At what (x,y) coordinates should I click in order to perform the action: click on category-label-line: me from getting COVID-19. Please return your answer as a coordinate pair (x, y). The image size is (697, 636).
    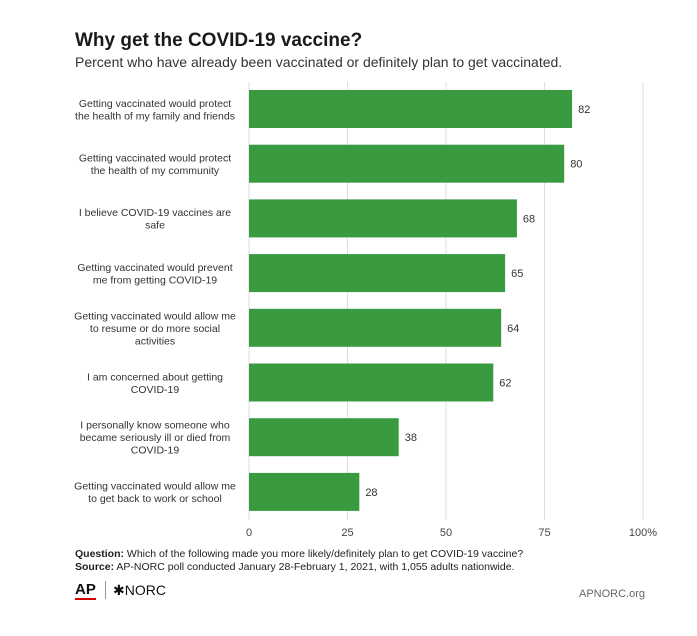
    Looking at the image, I should click on (155, 280).